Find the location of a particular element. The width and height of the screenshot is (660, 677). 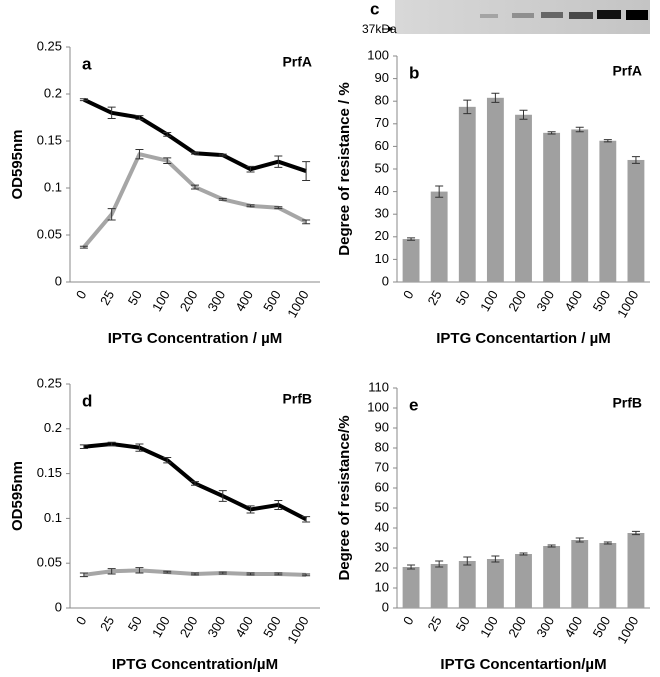

series-label: PrfB is located at coordinates (627, 403).